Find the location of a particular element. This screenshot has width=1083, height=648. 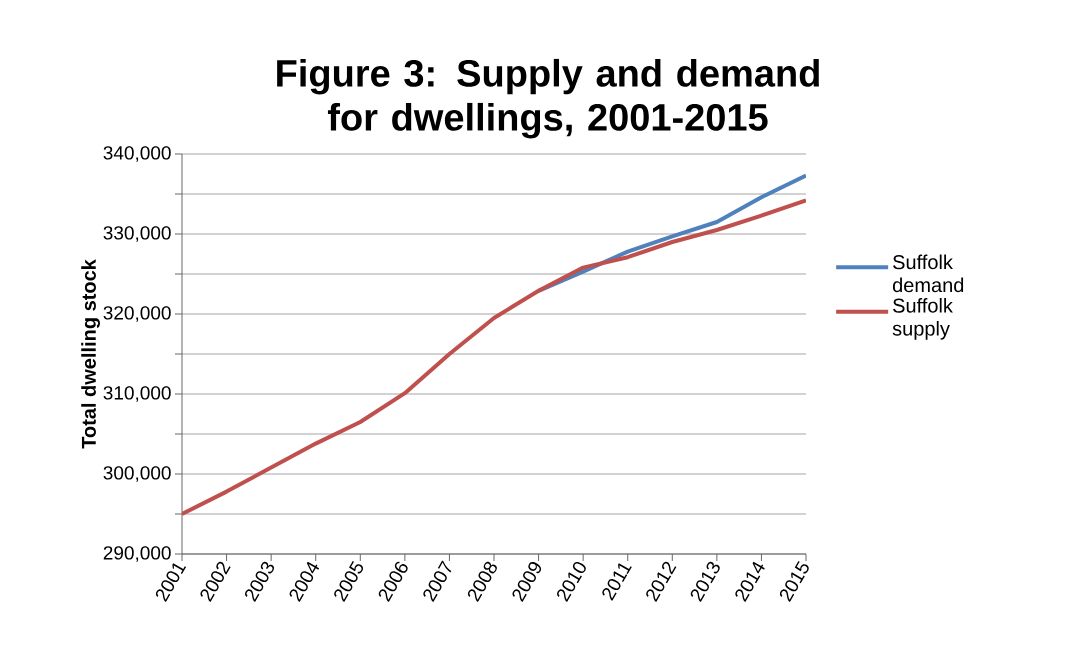

y-axis-title: Total dwelling stock is located at coordinates (90, 354).